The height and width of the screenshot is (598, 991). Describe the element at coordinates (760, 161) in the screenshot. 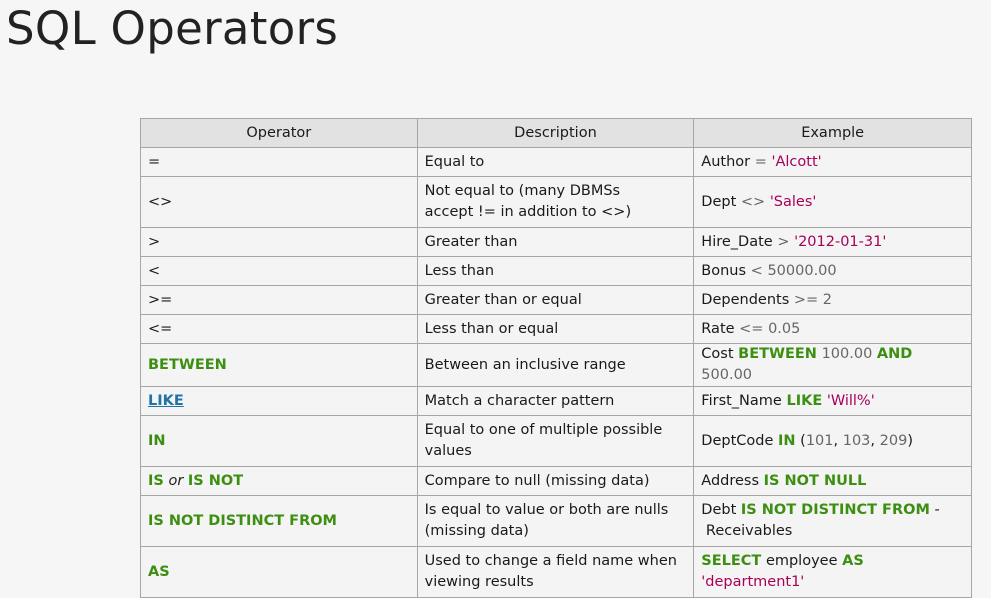

I see `example-operator: =` at that location.